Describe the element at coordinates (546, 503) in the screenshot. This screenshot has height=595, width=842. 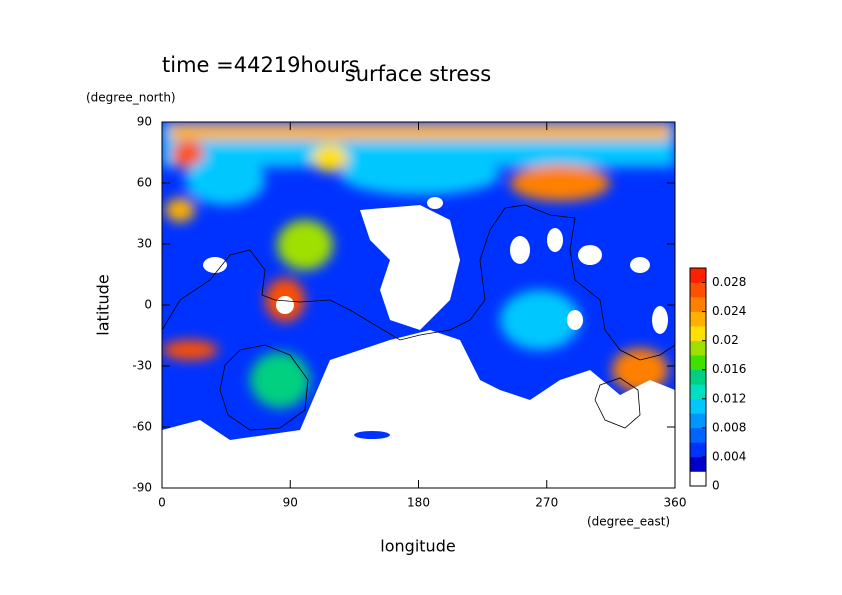
I see `x-tick-label: 270` at that location.